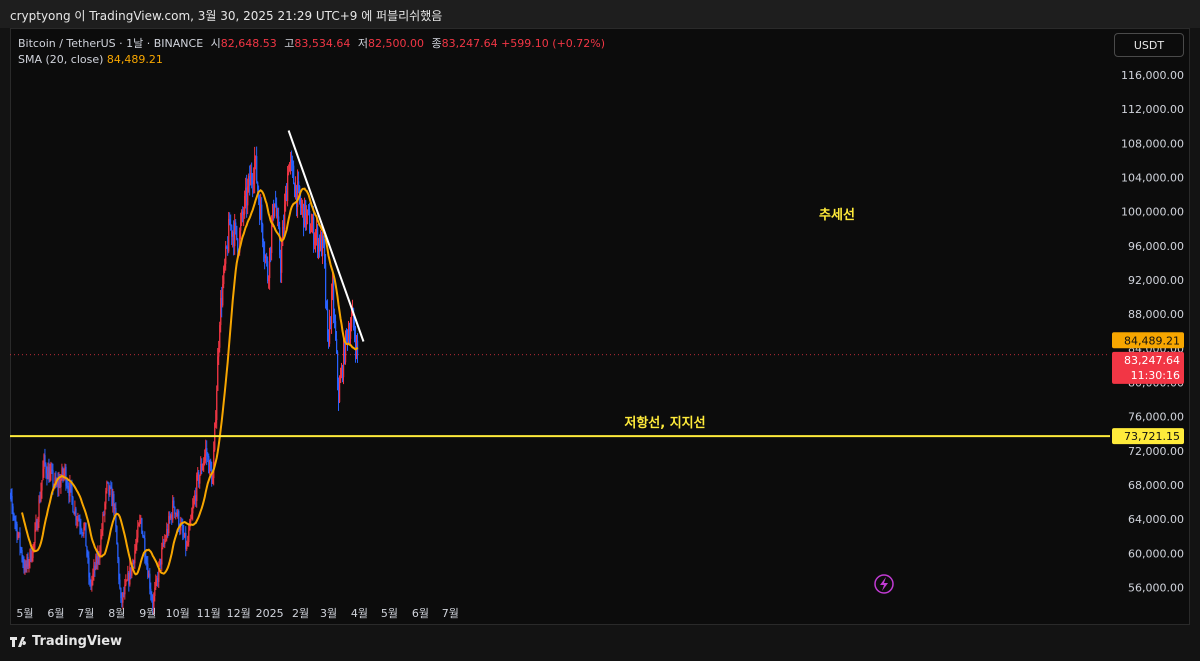  I want to click on high-label: 고, so click(289, 43).